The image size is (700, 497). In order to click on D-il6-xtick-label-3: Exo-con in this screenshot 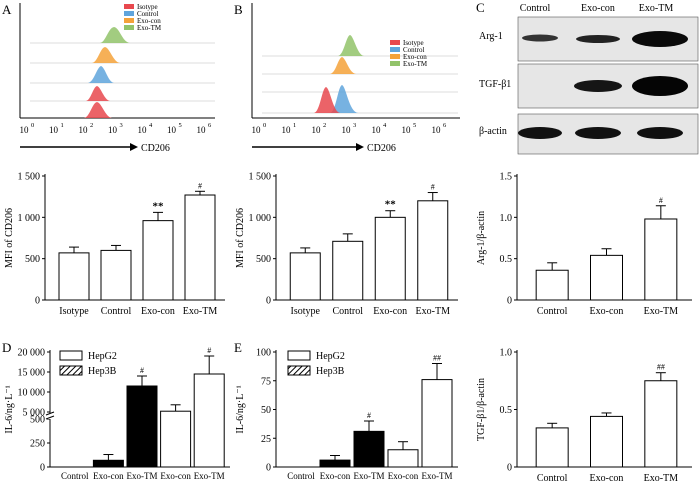, I will do `click(175, 476)`.